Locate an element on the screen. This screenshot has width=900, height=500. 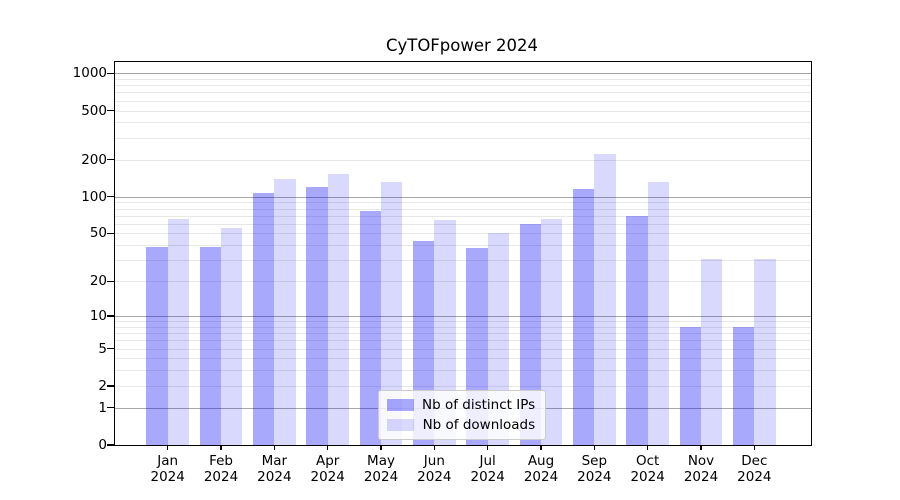
bar-aug-downloads is located at coordinates (552, 331).